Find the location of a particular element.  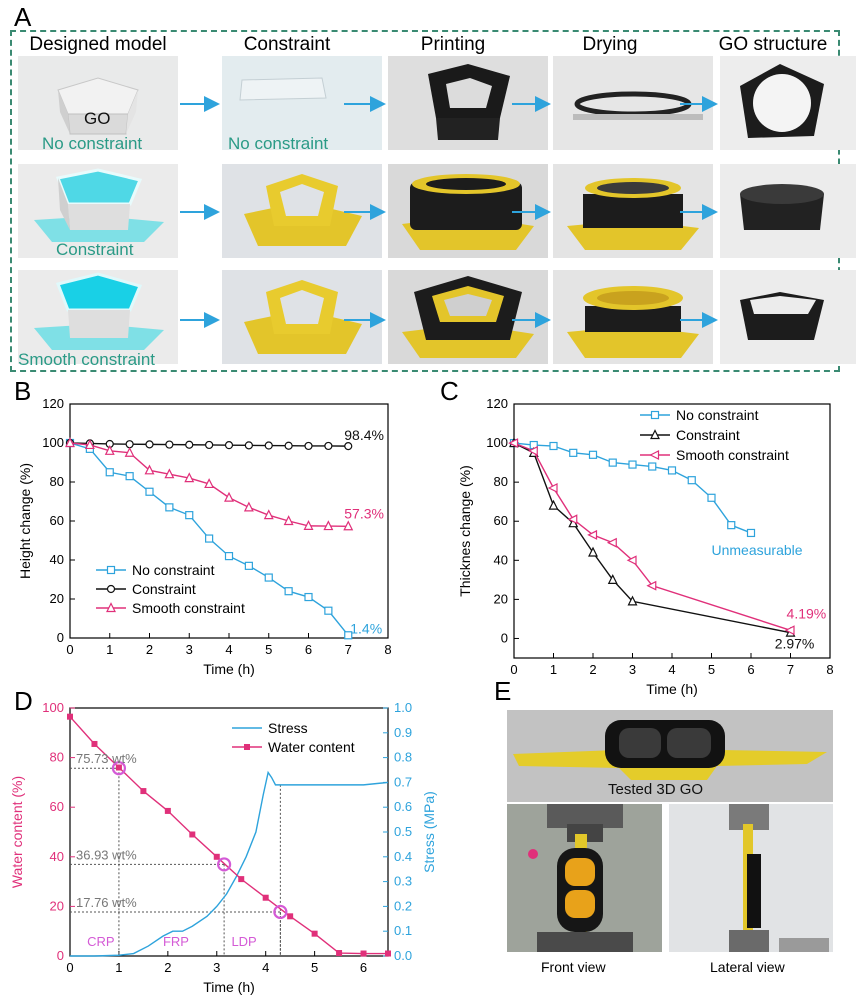

x-tick-label: 0 is located at coordinates (69, 649).